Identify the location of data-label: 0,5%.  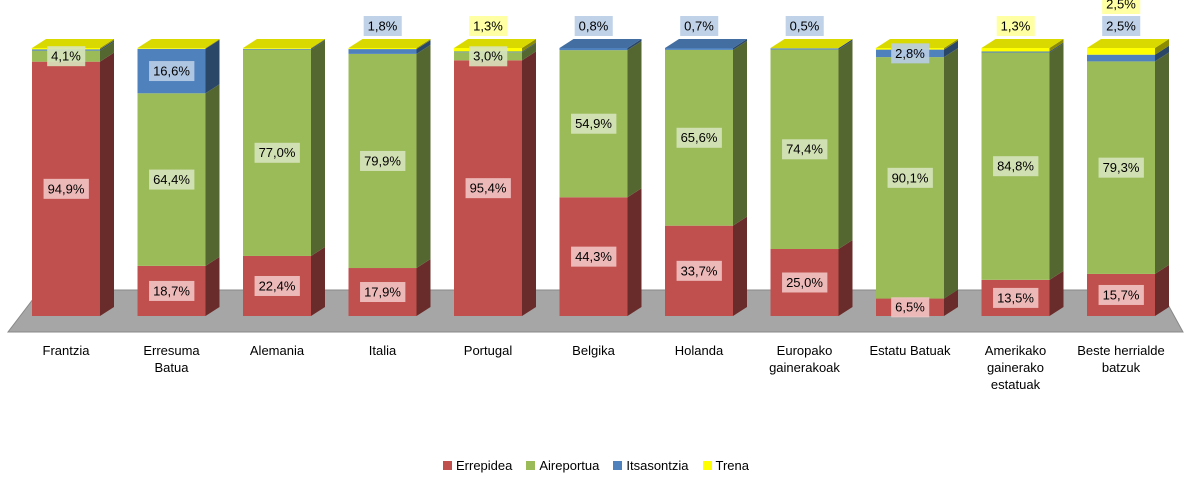
(805, 25).